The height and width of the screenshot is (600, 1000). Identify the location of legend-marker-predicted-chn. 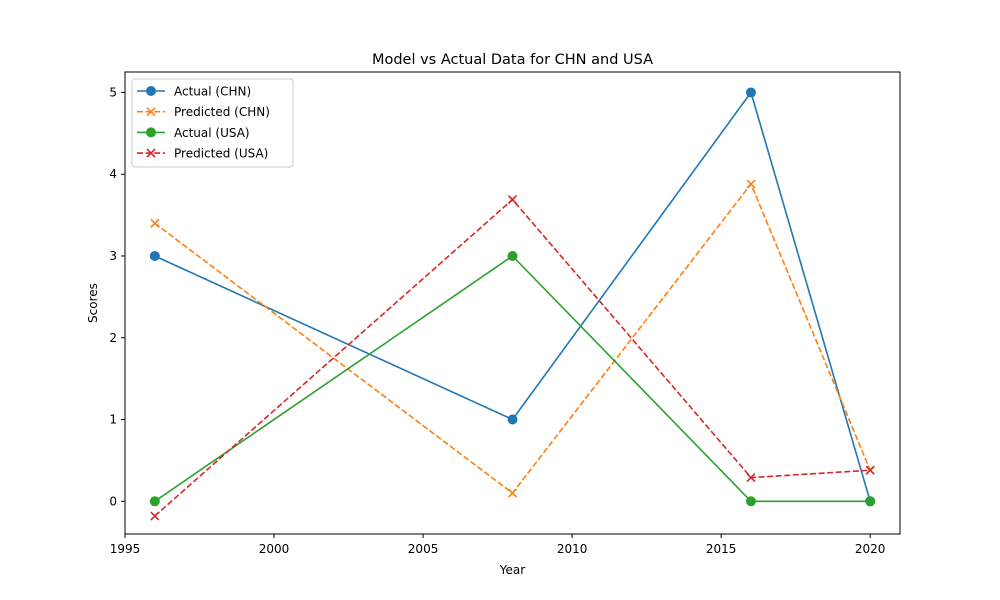
(151, 112).